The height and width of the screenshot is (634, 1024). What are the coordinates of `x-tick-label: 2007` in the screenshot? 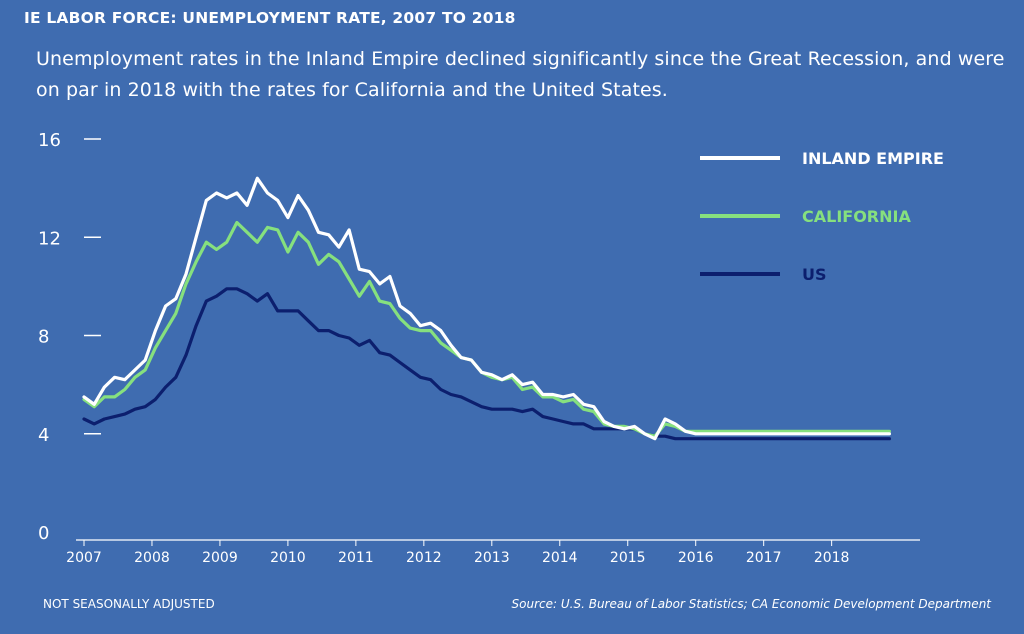 It's located at (84, 558).